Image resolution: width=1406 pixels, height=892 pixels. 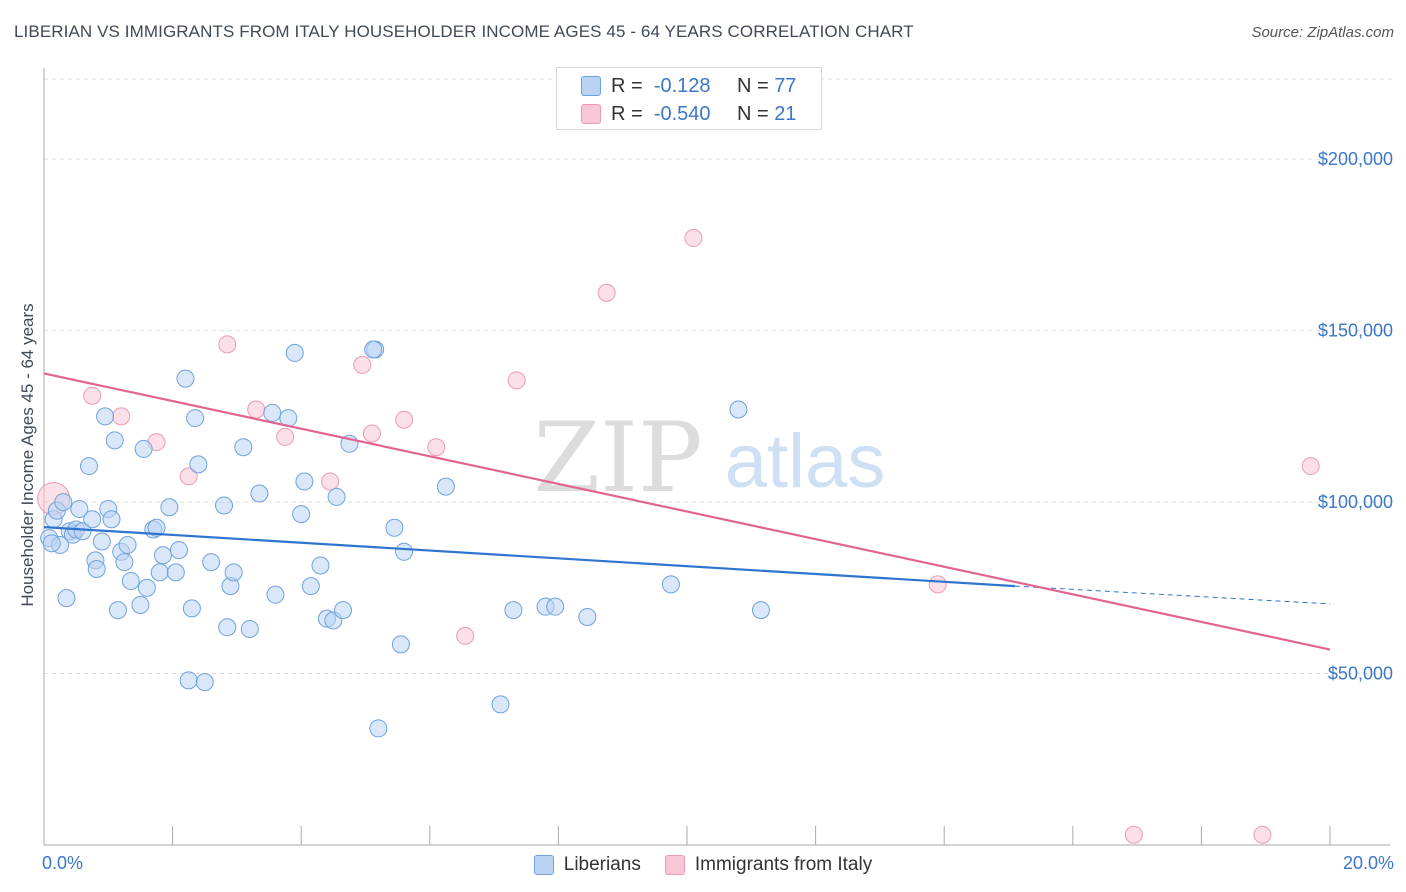 I want to click on n-value: 77, so click(x=785, y=85).